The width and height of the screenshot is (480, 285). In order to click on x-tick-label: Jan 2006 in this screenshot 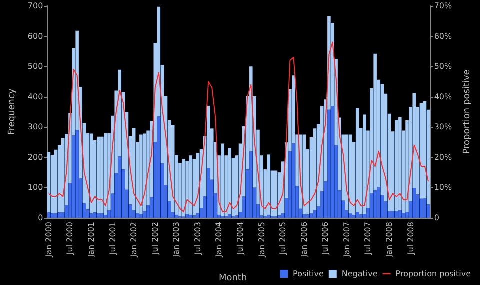, I will do `click(304, 240)`.